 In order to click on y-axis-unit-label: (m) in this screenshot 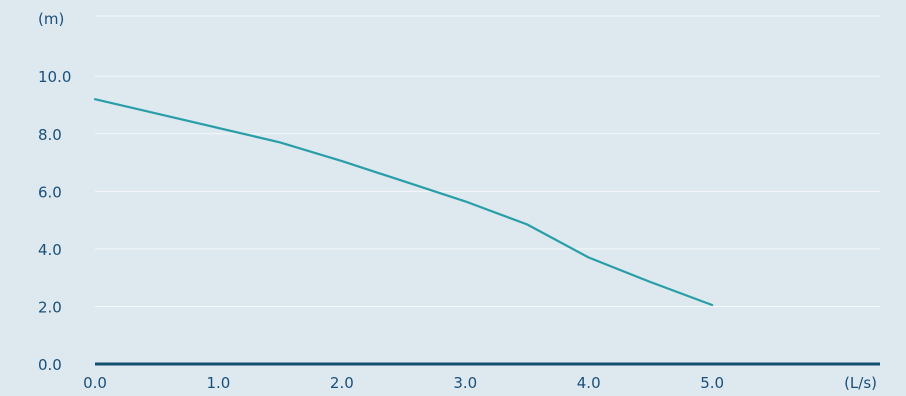, I will do `click(51, 19)`.